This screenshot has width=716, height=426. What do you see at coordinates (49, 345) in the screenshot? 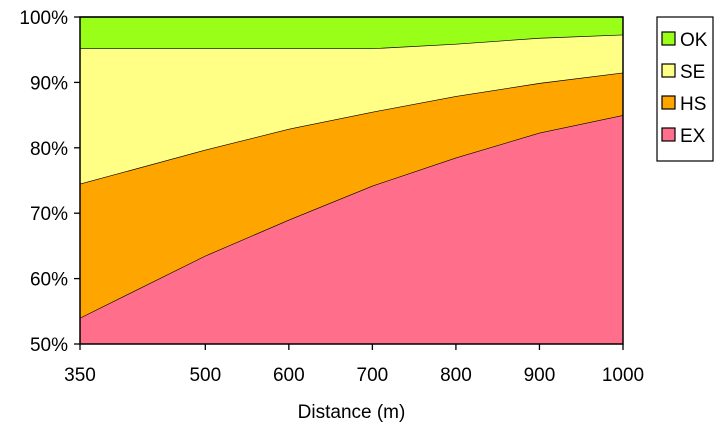
I see `y-tick-label: 50%` at bounding box center [49, 345].